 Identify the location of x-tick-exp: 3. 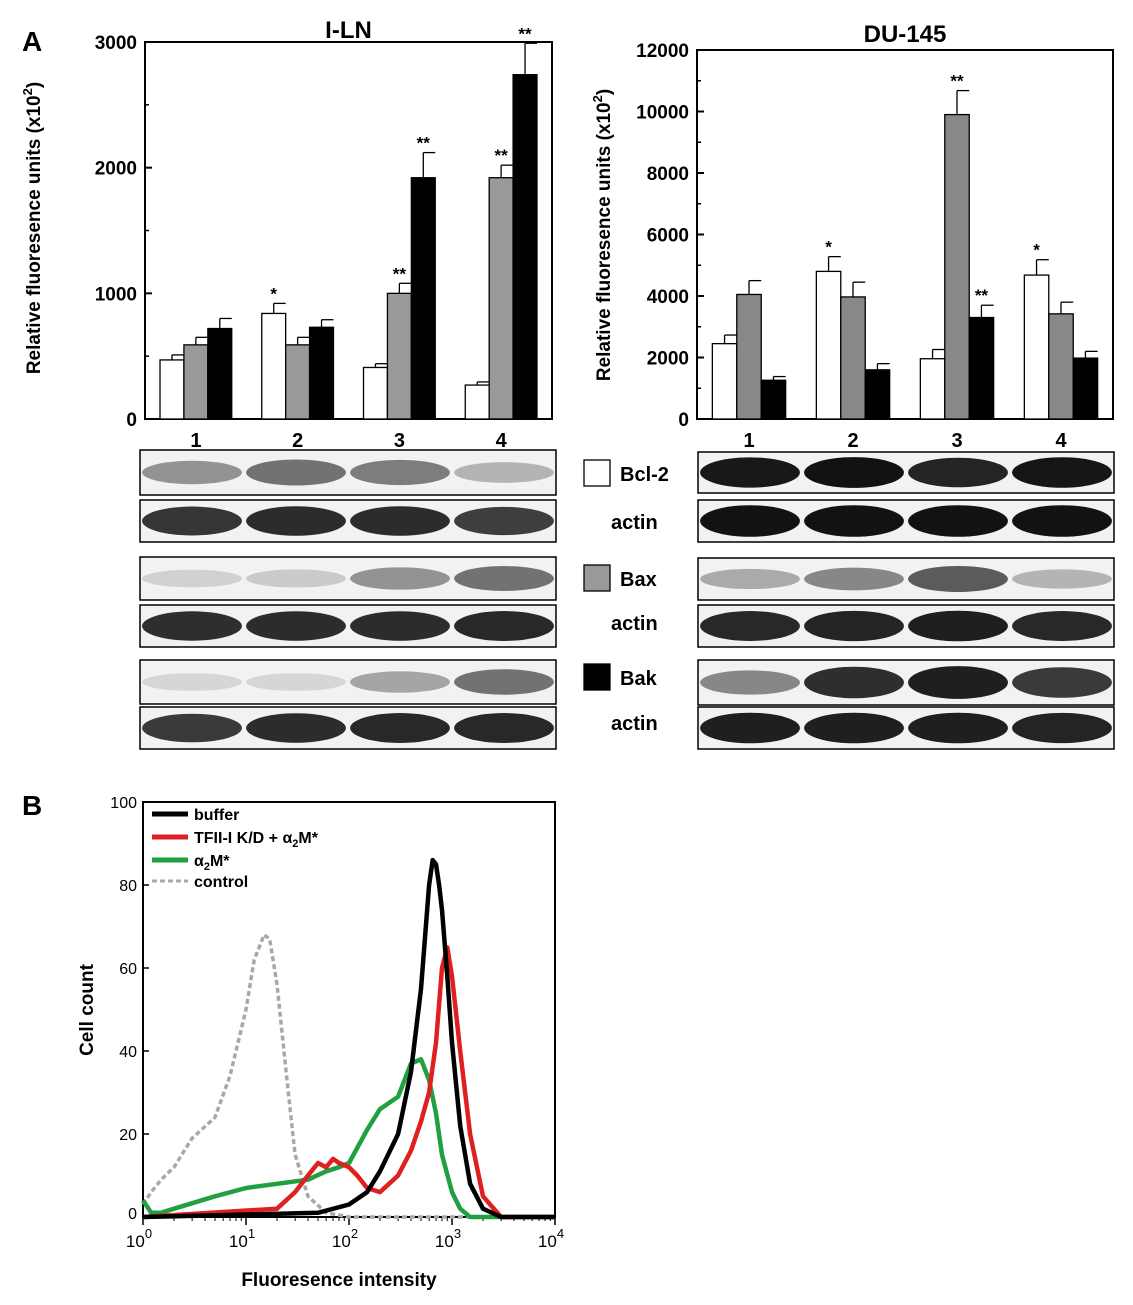
(457, 1233).